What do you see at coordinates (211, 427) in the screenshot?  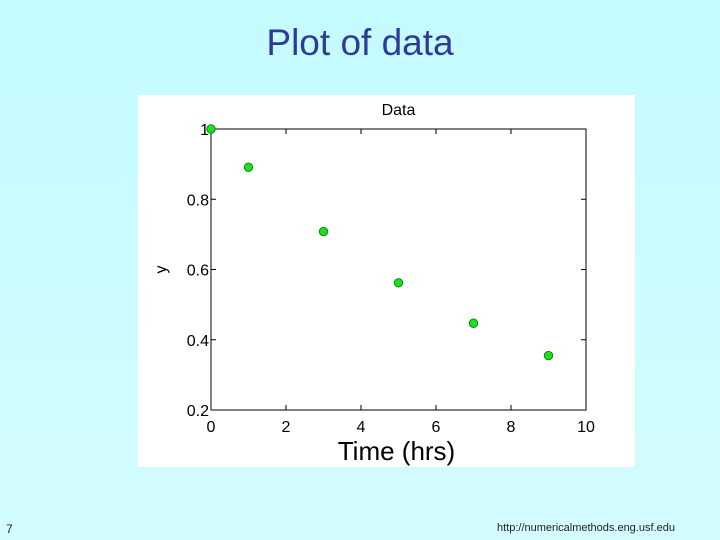 I see `x-tick-label: 0` at bounding box center [211, 427].